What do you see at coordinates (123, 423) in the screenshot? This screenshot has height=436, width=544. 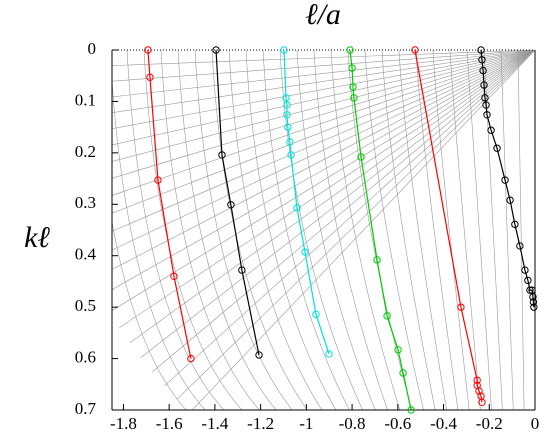 I see `x-tick-label: -1.8` at bounding box center [123, 423].